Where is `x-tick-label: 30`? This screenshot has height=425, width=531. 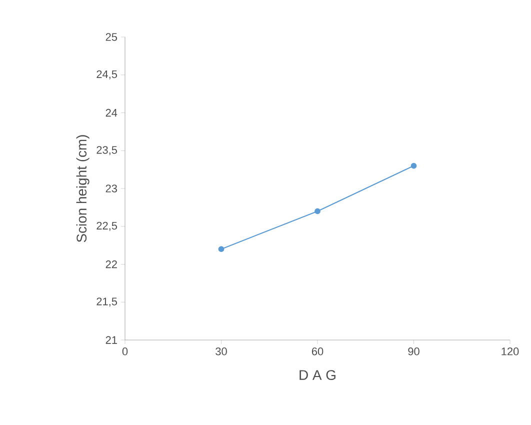 x-tick-label: 30 is located at coordinates (221, 352).